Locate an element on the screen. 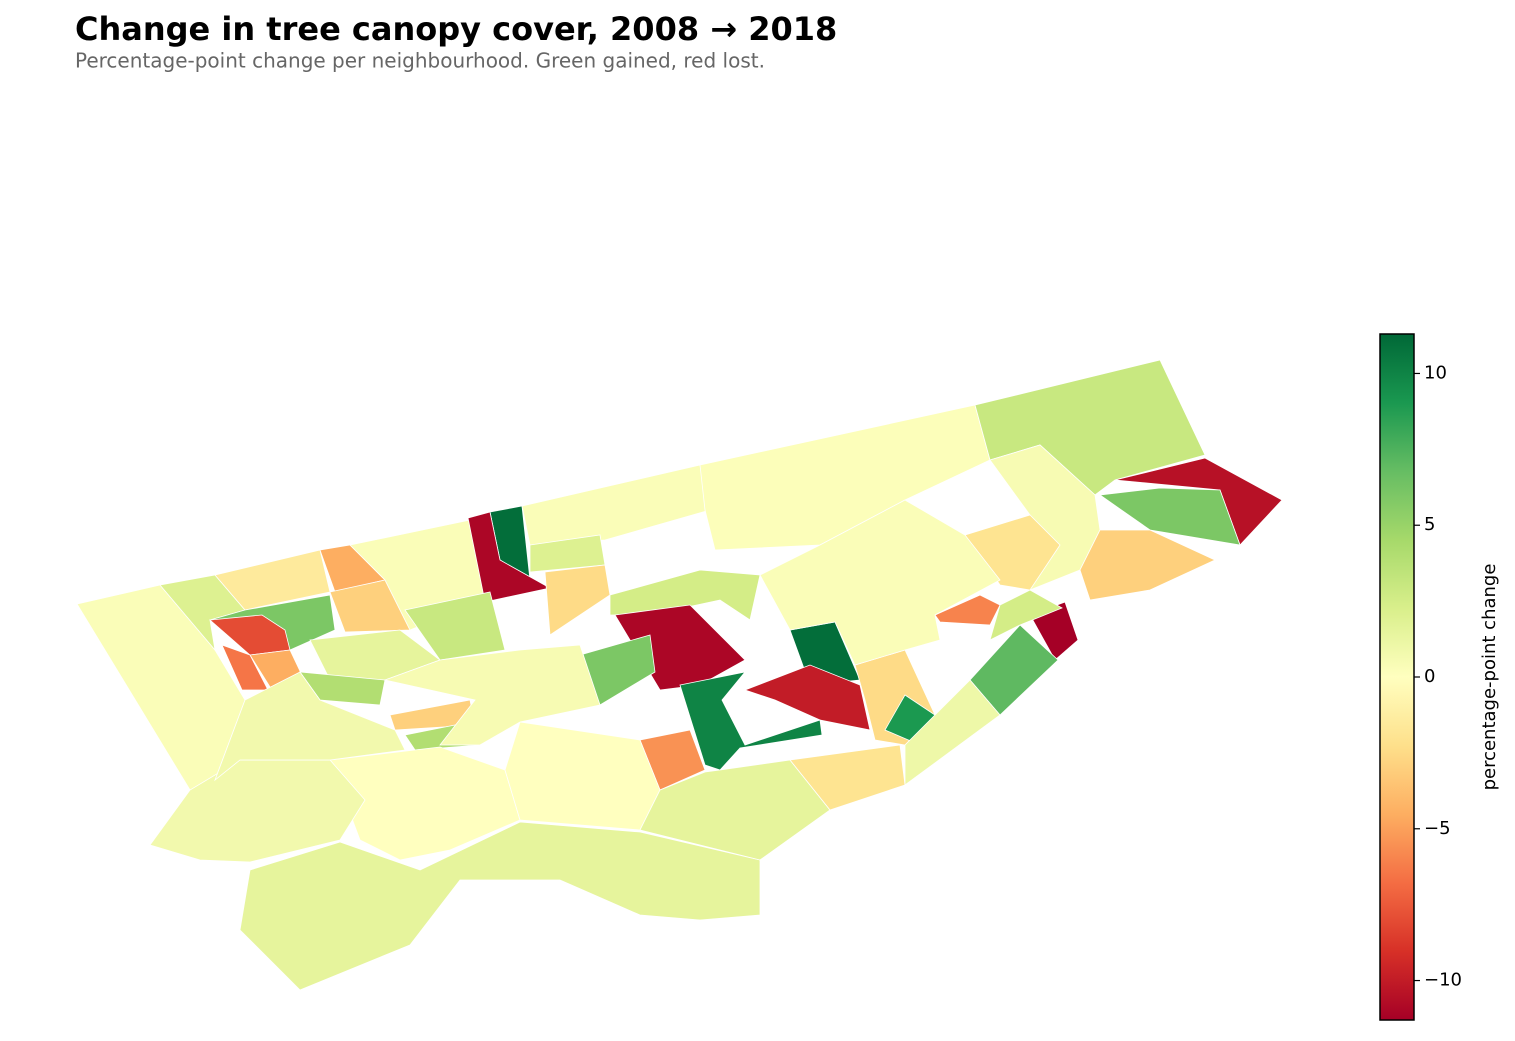  colorbar-tick-label: 5 is located at coordinates (1429, 524).